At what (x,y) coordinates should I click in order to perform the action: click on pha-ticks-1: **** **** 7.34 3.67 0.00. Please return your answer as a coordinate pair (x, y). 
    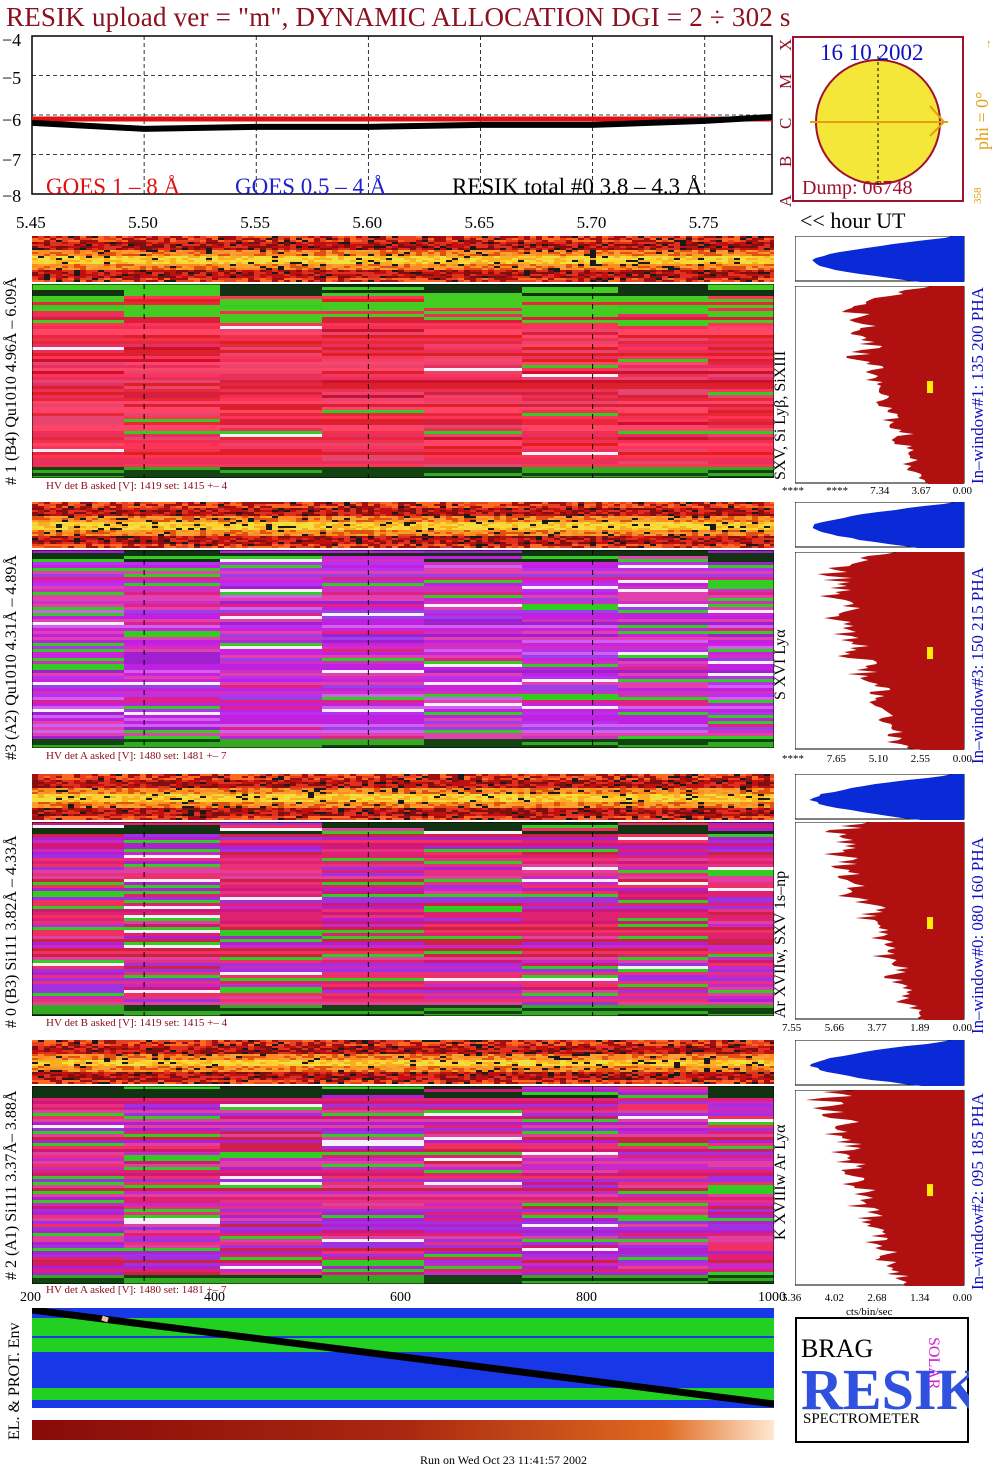
    Looking at the image, I should click on (877, 491).